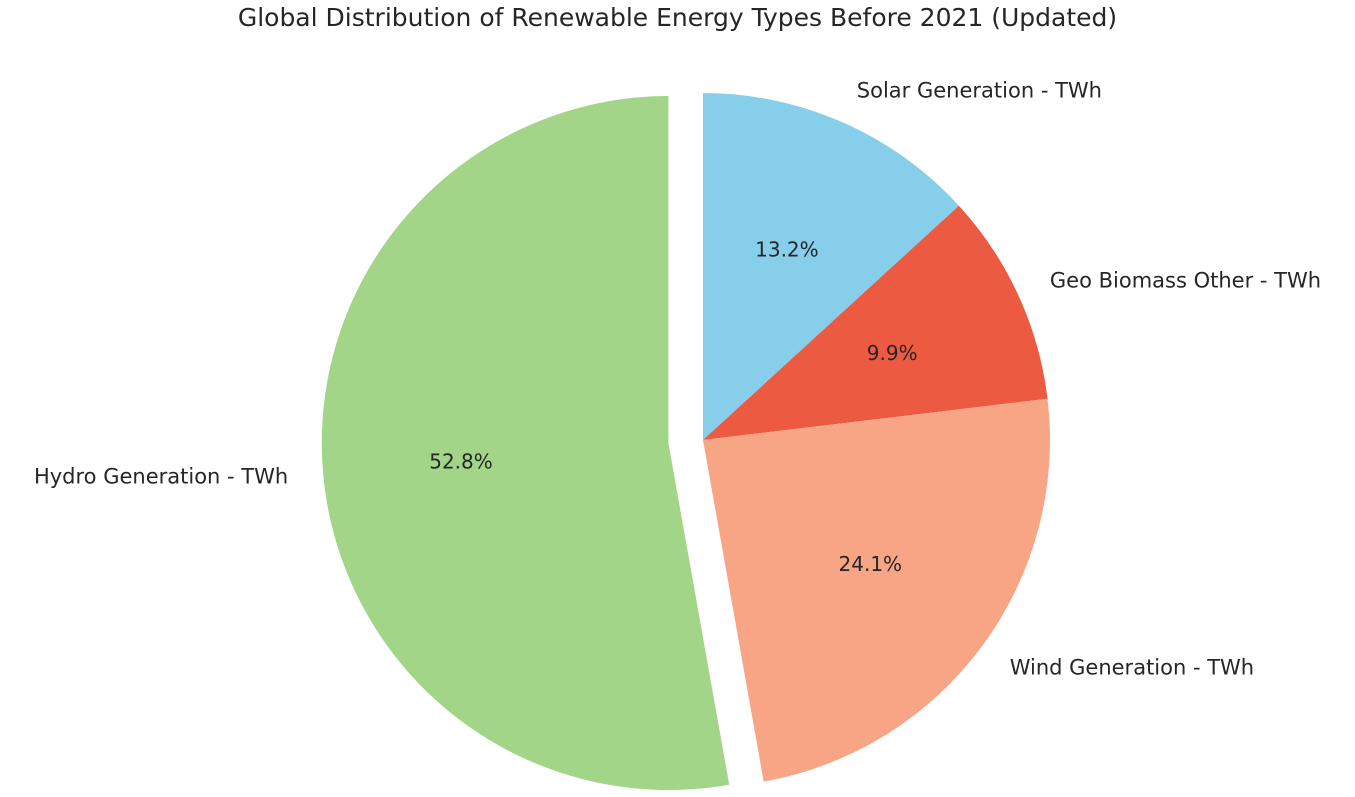 The image size is (1355, 797). Describe the element at coordinates (871, 564) in the screenshot. I see `pie-percent-label-2: 24.1%` at that location.